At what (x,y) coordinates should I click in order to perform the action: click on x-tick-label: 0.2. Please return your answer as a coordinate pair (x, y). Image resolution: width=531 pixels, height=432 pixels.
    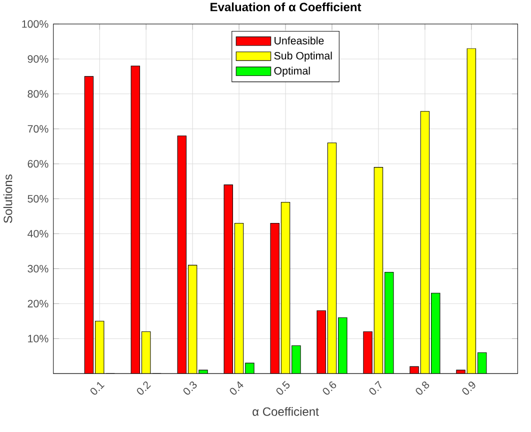
    Looking at the image, I should click on (143, 388).